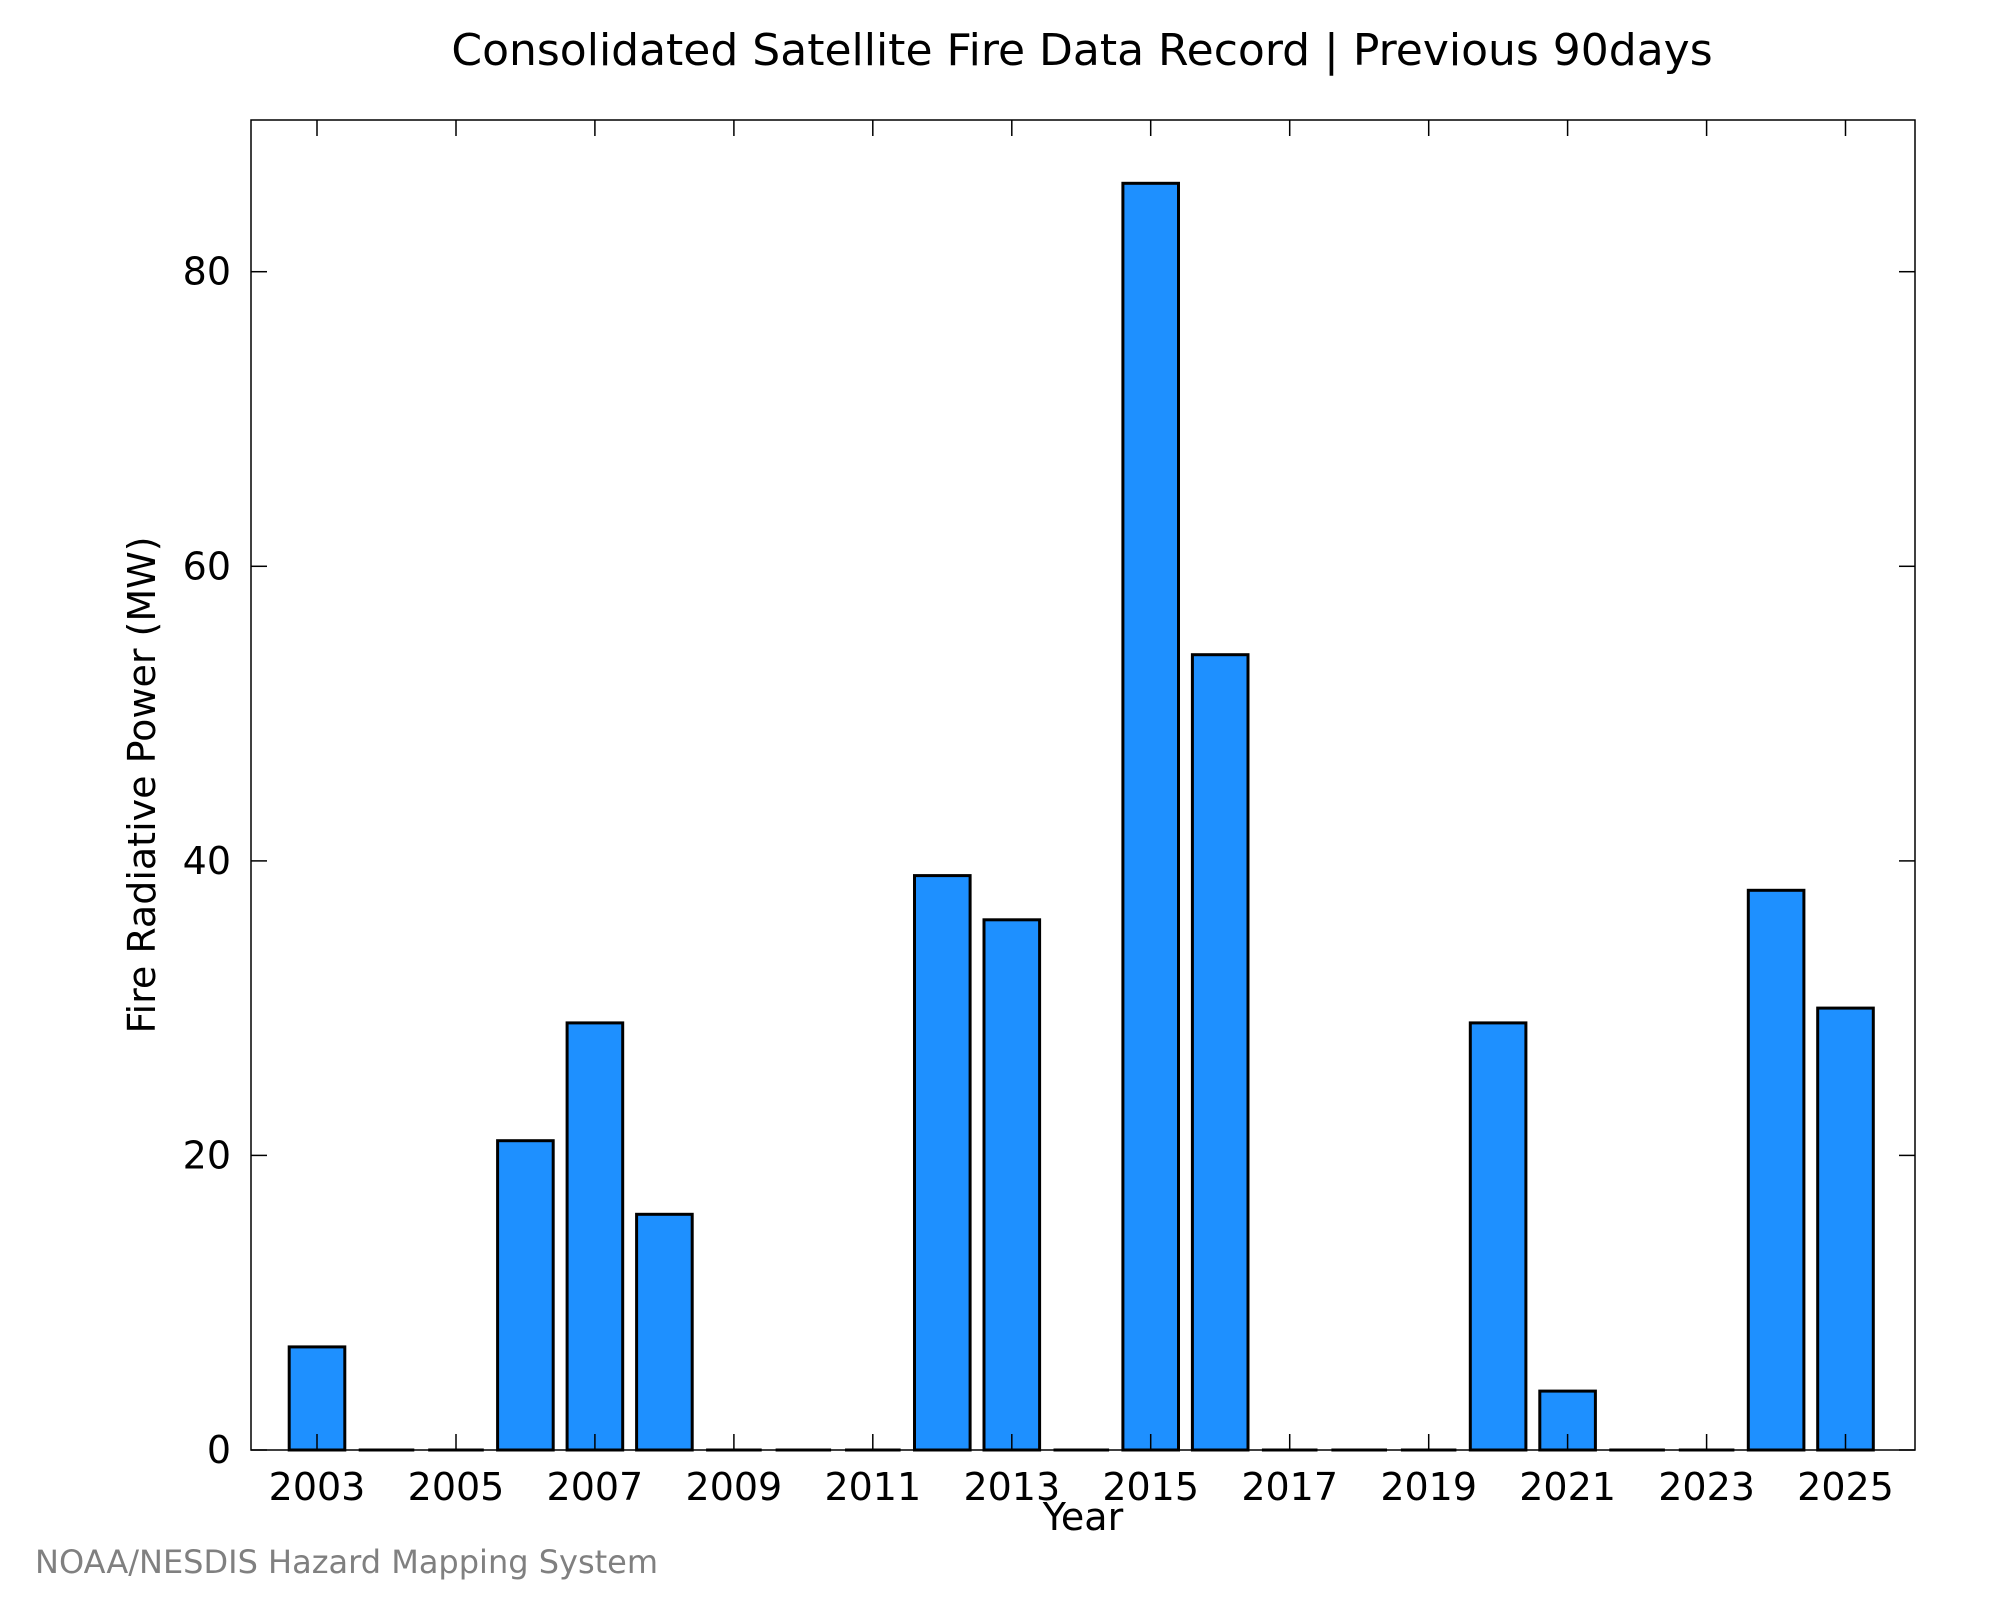  I want to click on bar-2016, so click(1220, 1052).